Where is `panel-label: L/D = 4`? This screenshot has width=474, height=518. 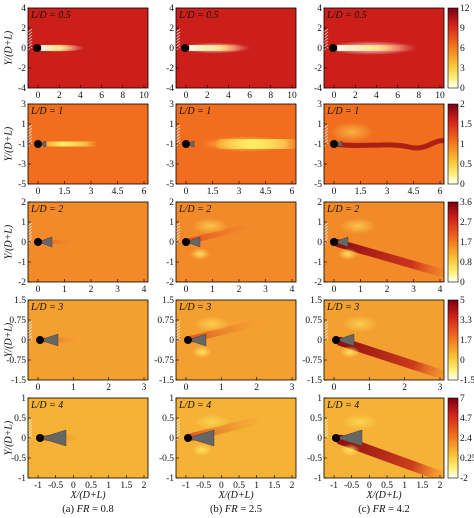 panel-label: L/D = 4 is located at coordinates (194, 405).